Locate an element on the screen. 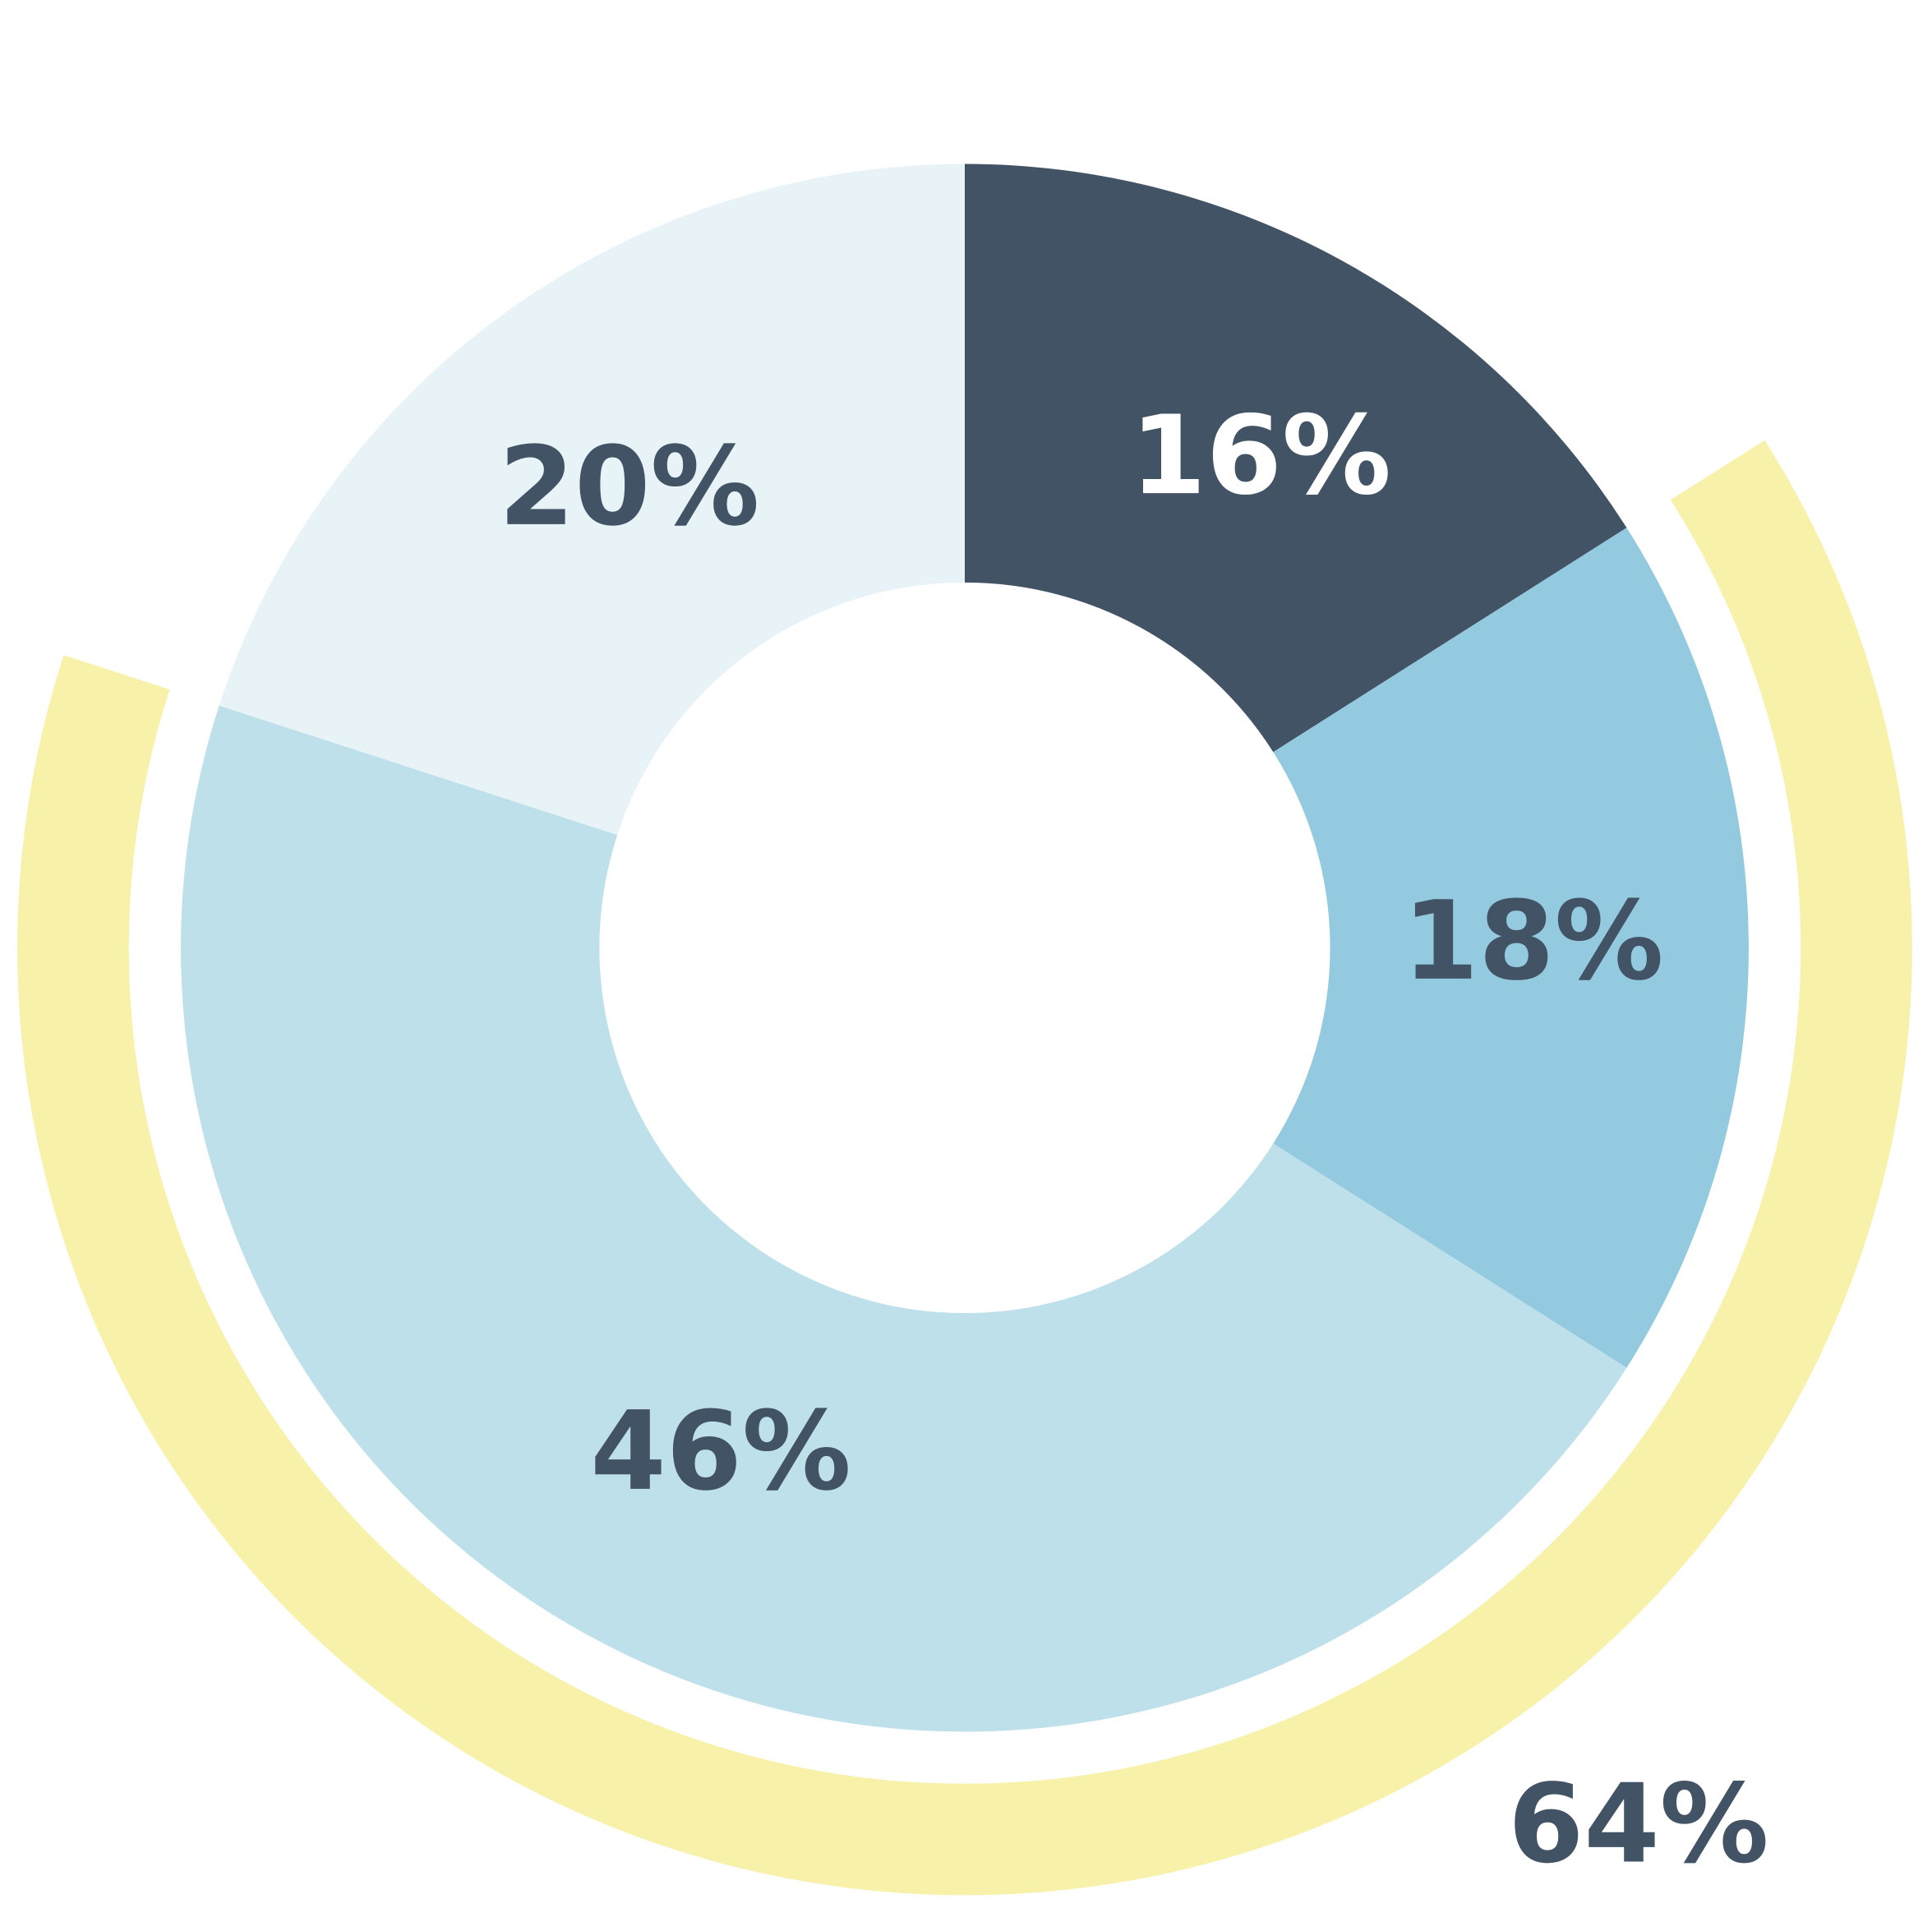 The width and height of the screenshot is (1932, 1908). slice-label-16: 16% is located at coordinates (1260, 456).